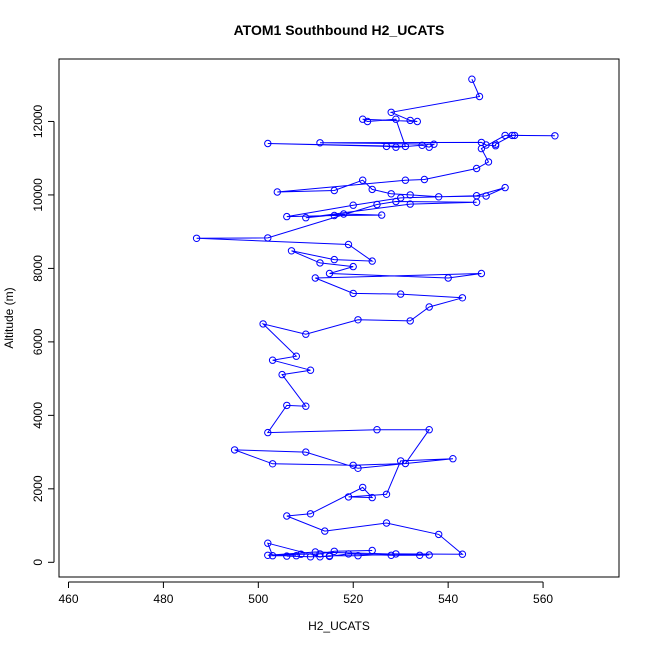 Image resolution: width=650 pixels, height=650 pixels. I want to click on y-tick-label: 2000, so click(38, 488).